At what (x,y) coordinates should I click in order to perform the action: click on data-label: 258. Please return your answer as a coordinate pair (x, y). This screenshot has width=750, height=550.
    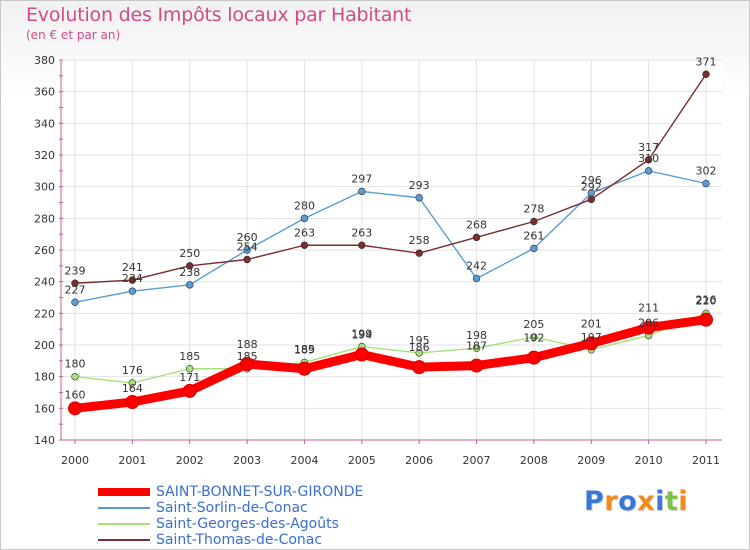
    Looking at the image, I should click on (419, 240).